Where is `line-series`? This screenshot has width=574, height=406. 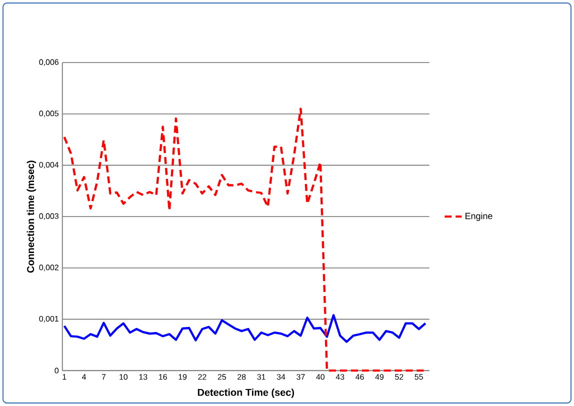 line-series is located at coordinates (245, 328).